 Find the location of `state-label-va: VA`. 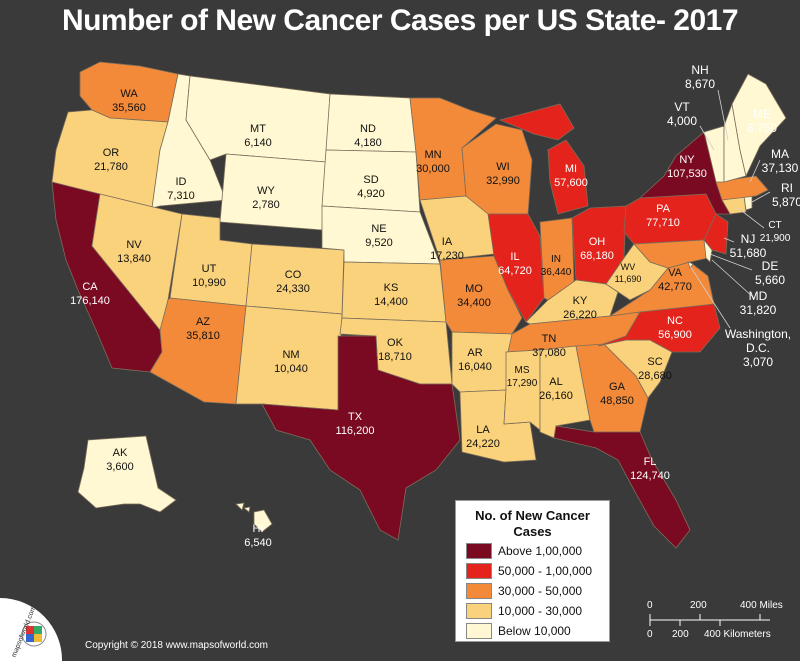

state-label-va: VA is located at coordinates (675, 273).